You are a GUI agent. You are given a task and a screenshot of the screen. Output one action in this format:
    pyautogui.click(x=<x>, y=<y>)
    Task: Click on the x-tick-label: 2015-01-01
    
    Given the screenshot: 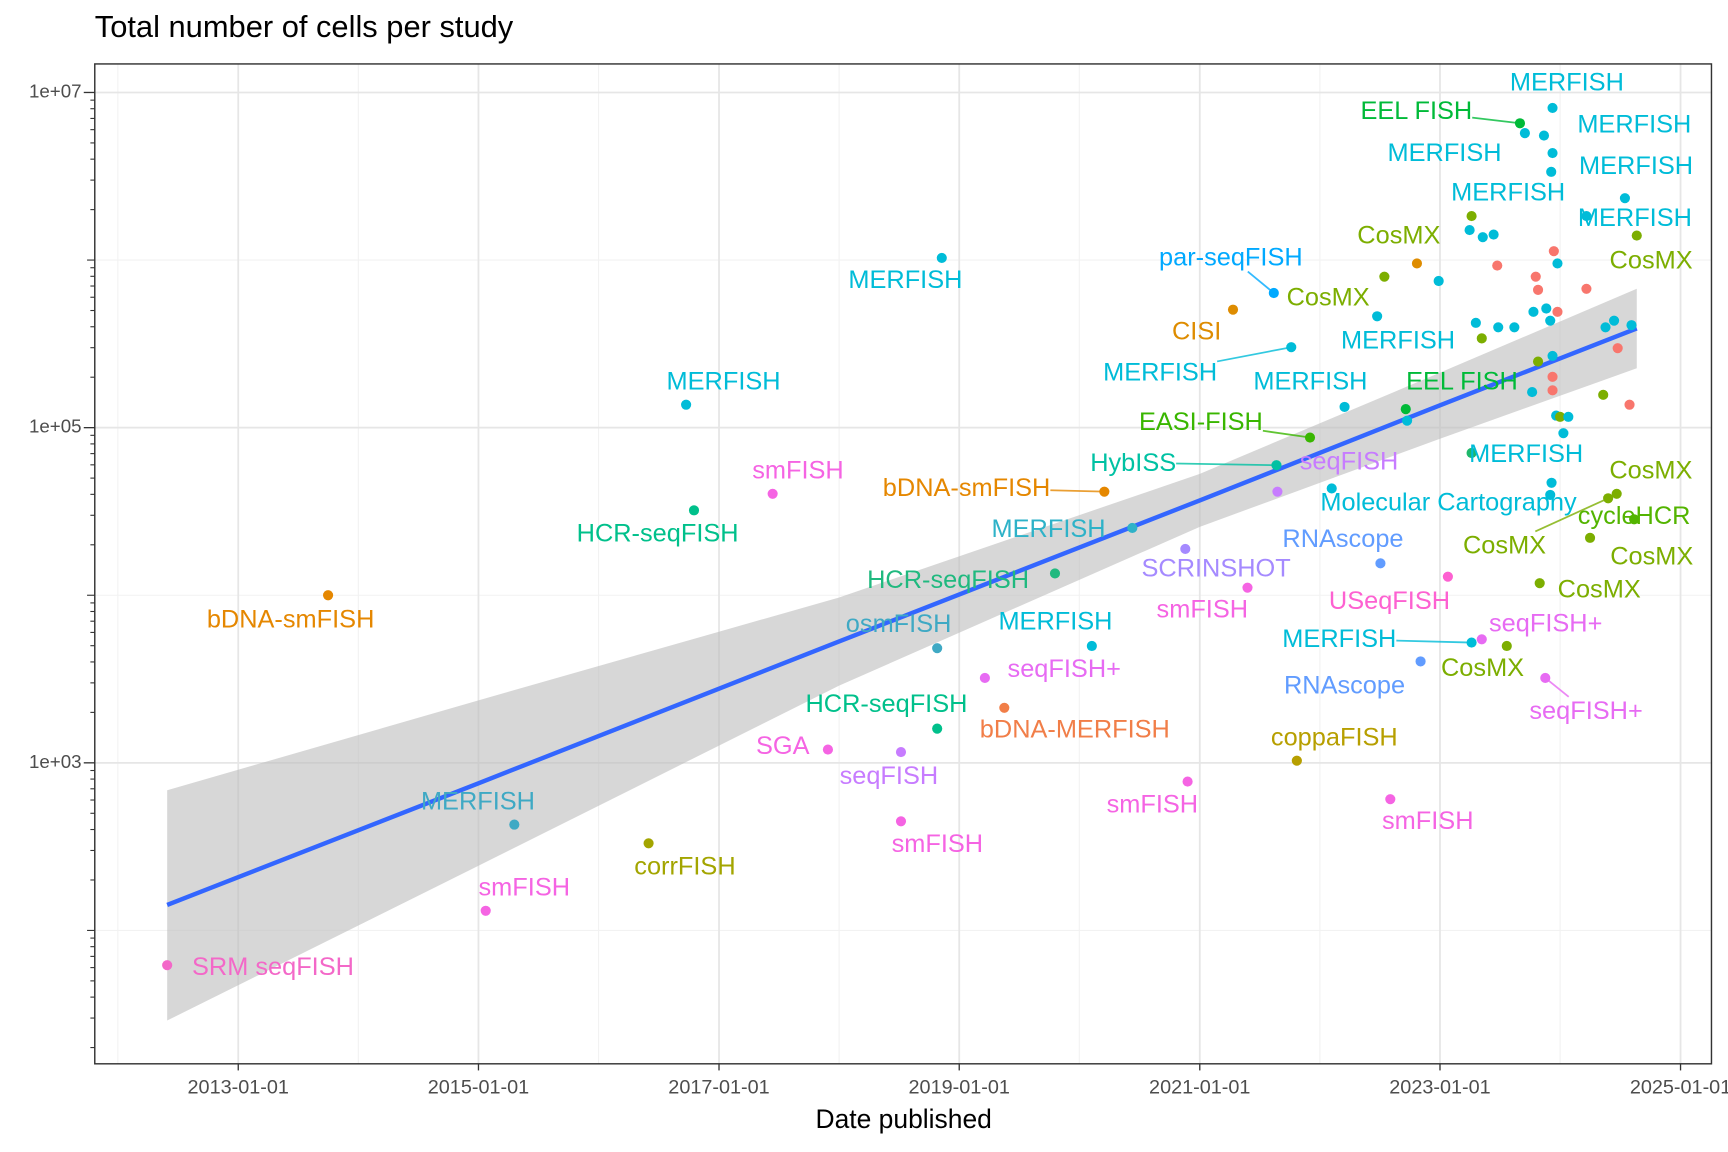 What is the action you would take?
    pyautogui.click(x=478, y=1087)
    